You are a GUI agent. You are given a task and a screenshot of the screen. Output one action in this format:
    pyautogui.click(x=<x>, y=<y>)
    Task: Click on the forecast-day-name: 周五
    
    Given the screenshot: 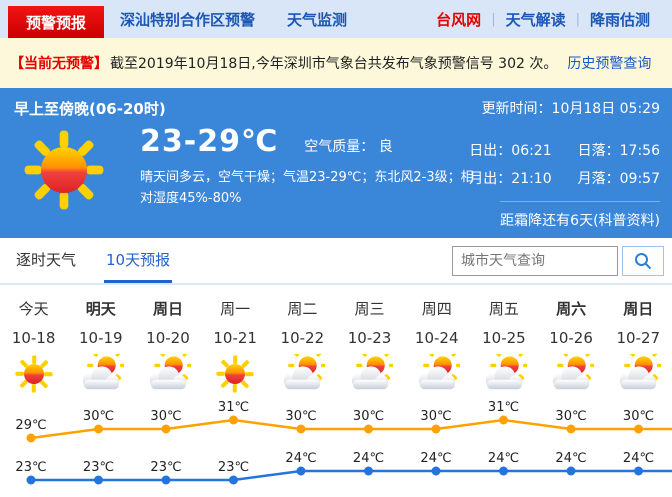 What is the action you would take?
    pyautogui.click(x=503, y=309)
    